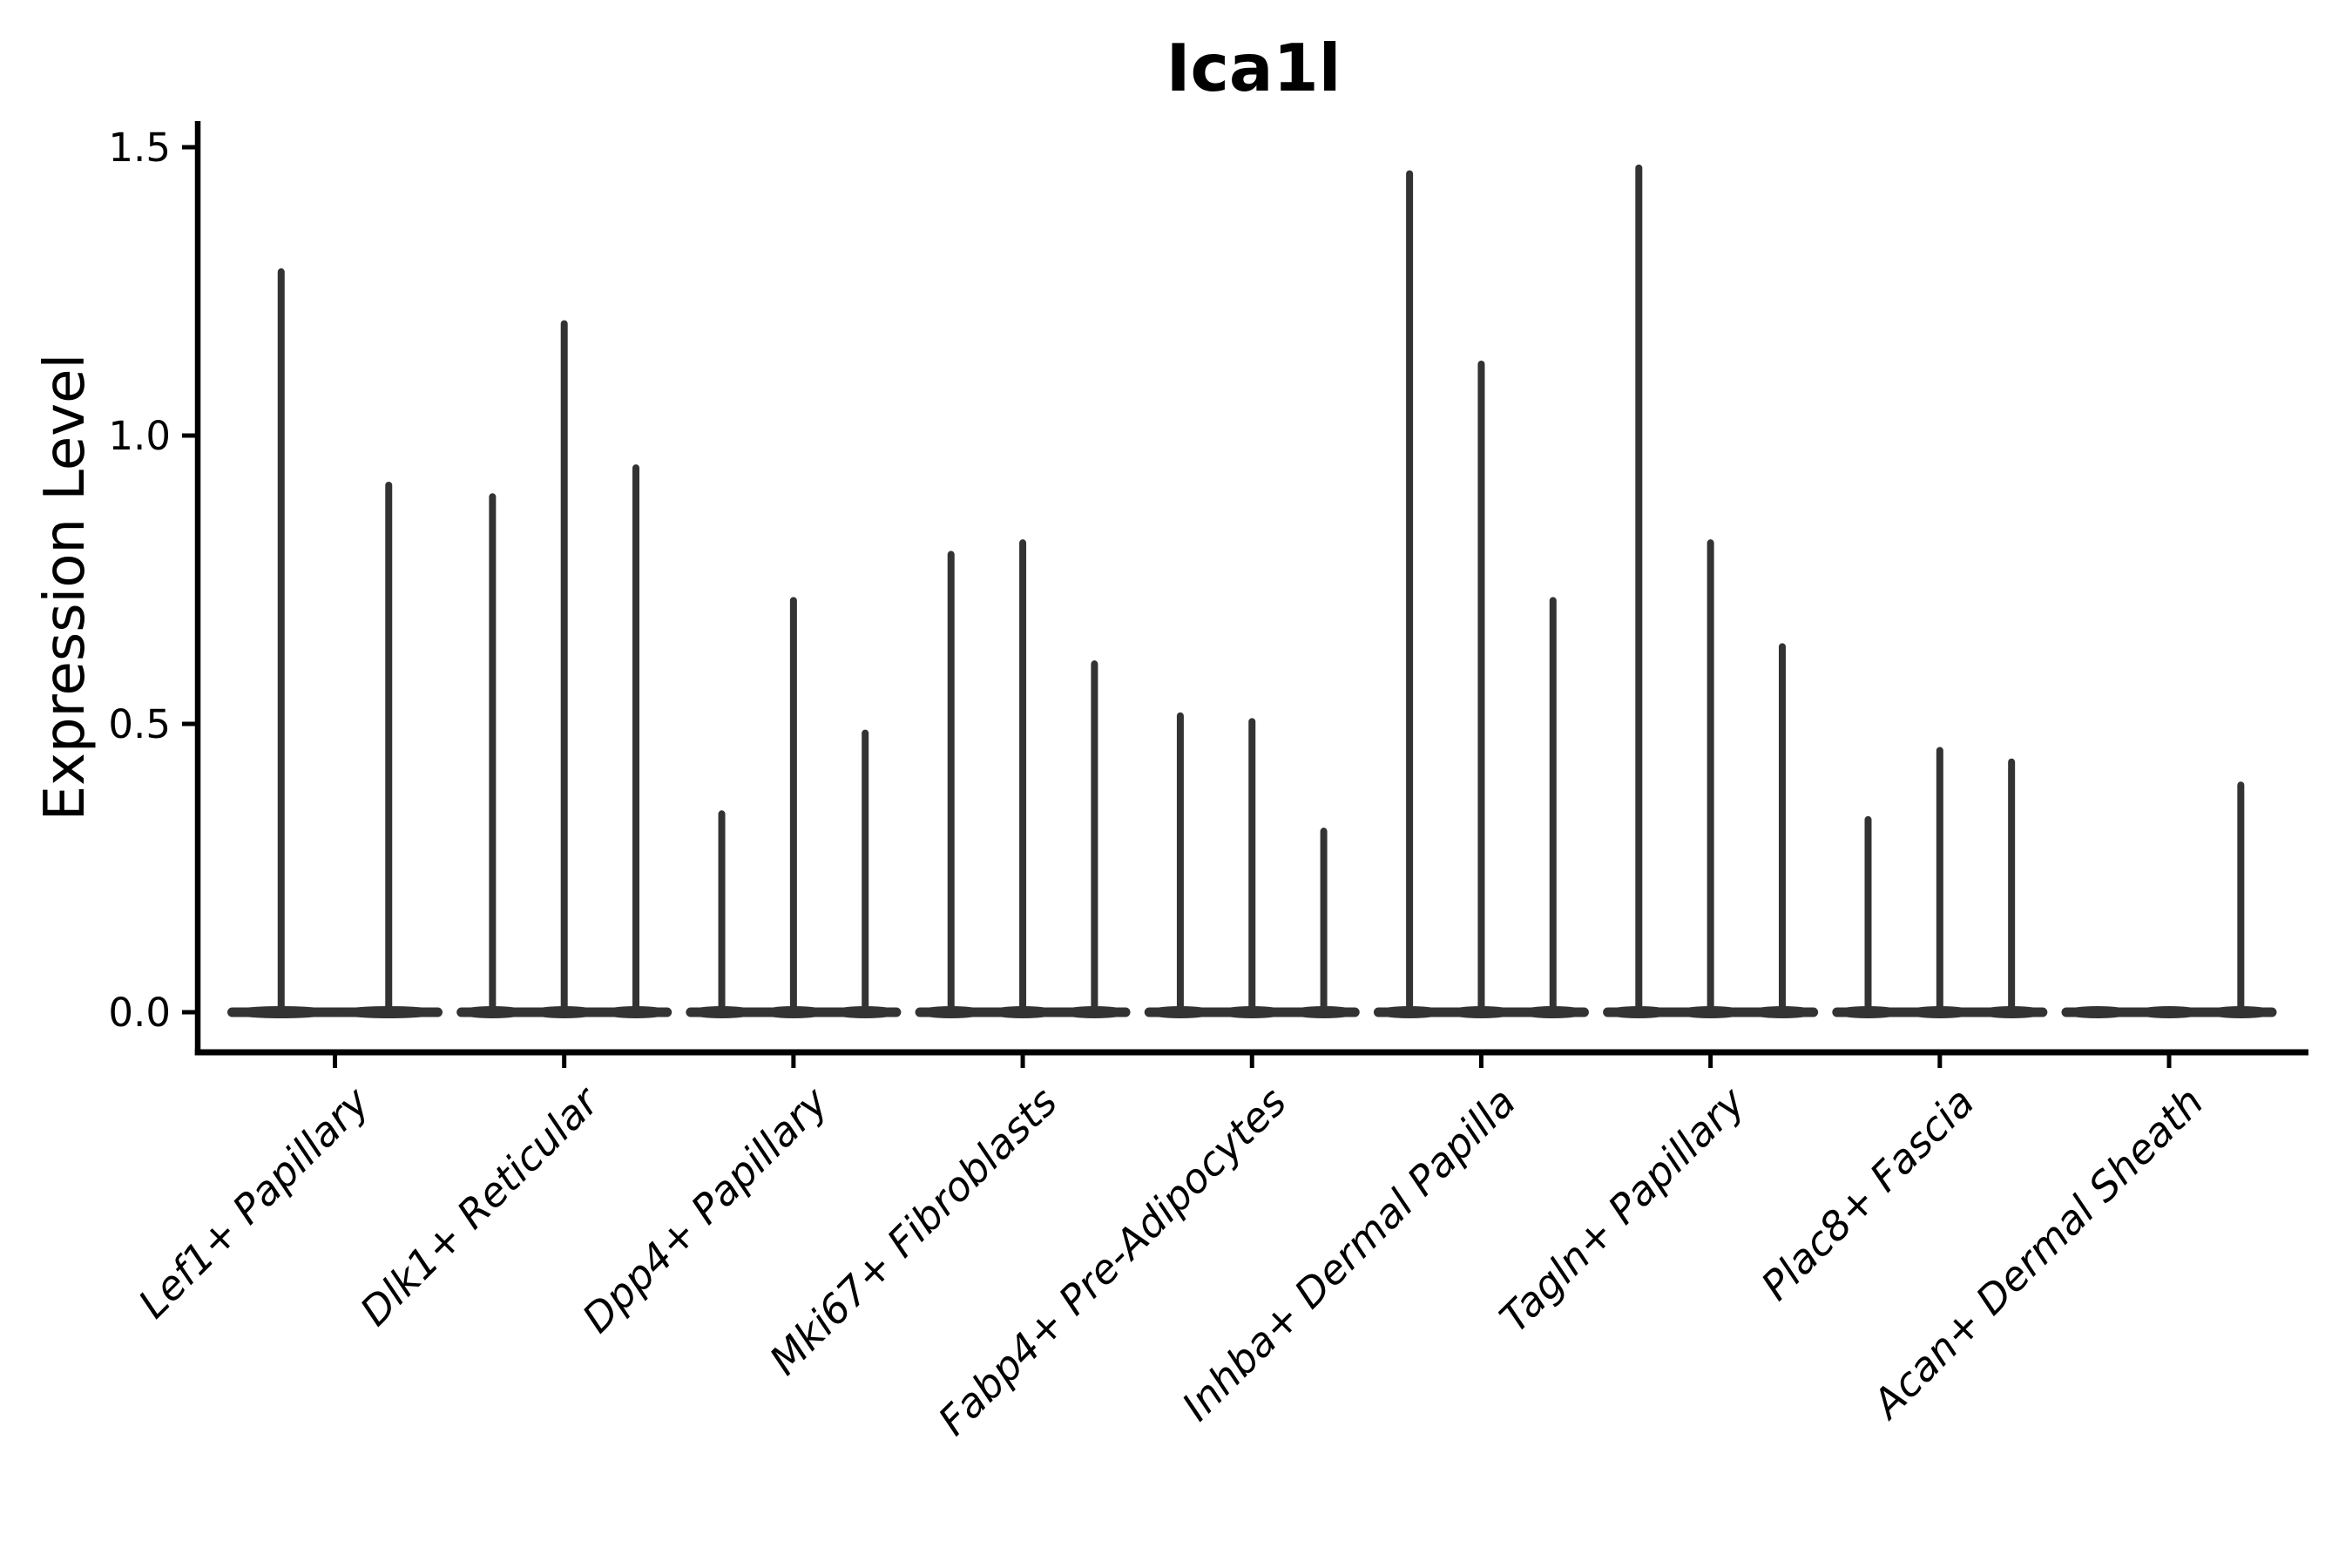  I want to click on x-tick-label: Plac8+ Fascia, so click(1867, 1193).